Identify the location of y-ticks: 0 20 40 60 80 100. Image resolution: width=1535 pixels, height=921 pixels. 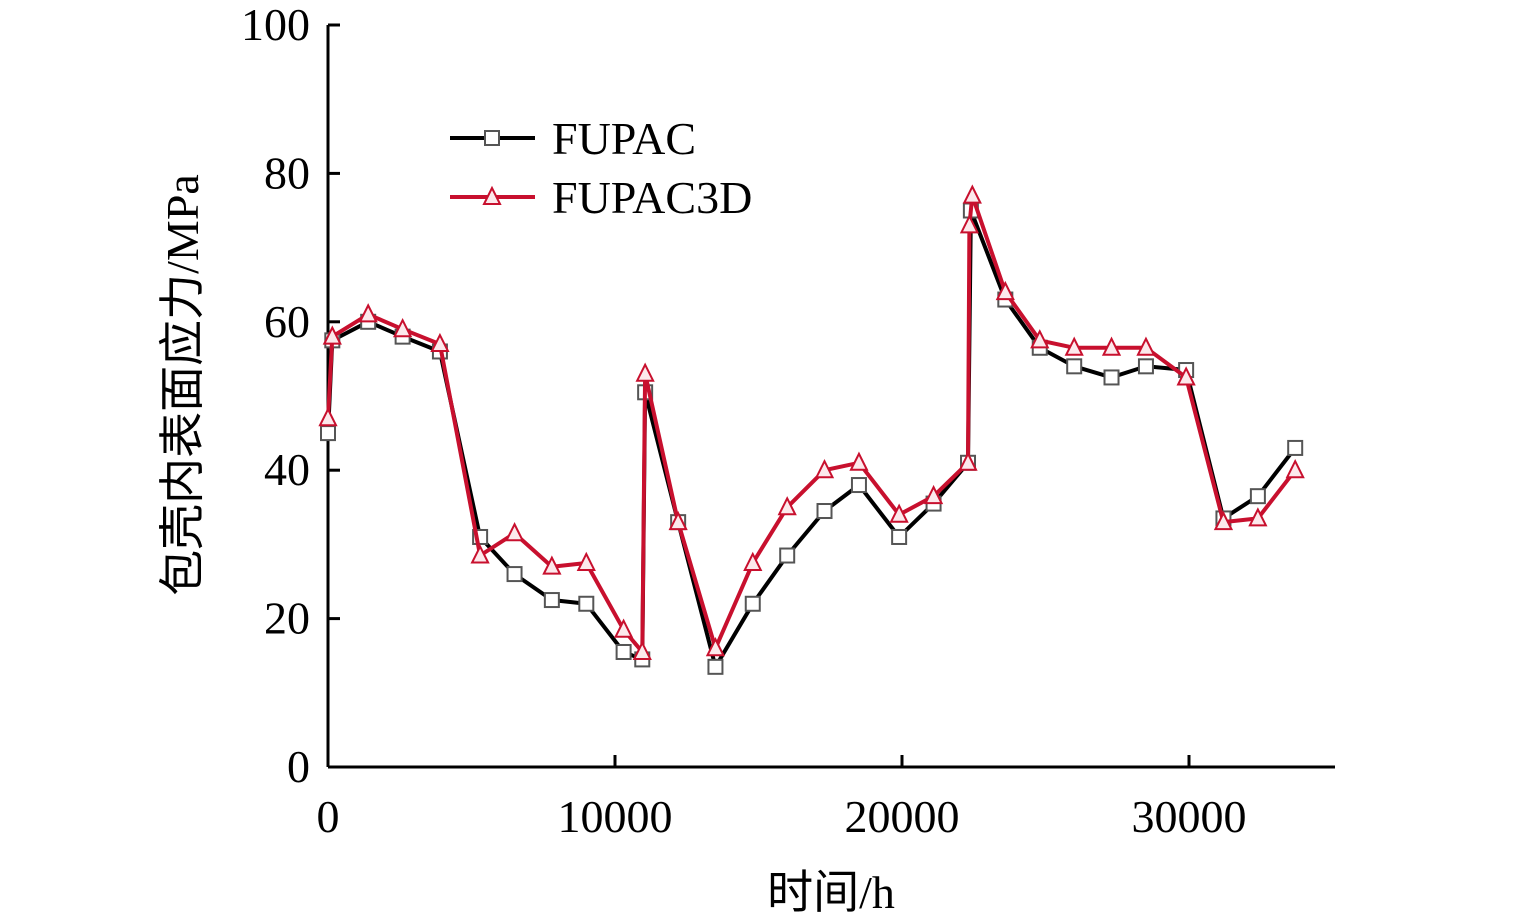
(290, 396).